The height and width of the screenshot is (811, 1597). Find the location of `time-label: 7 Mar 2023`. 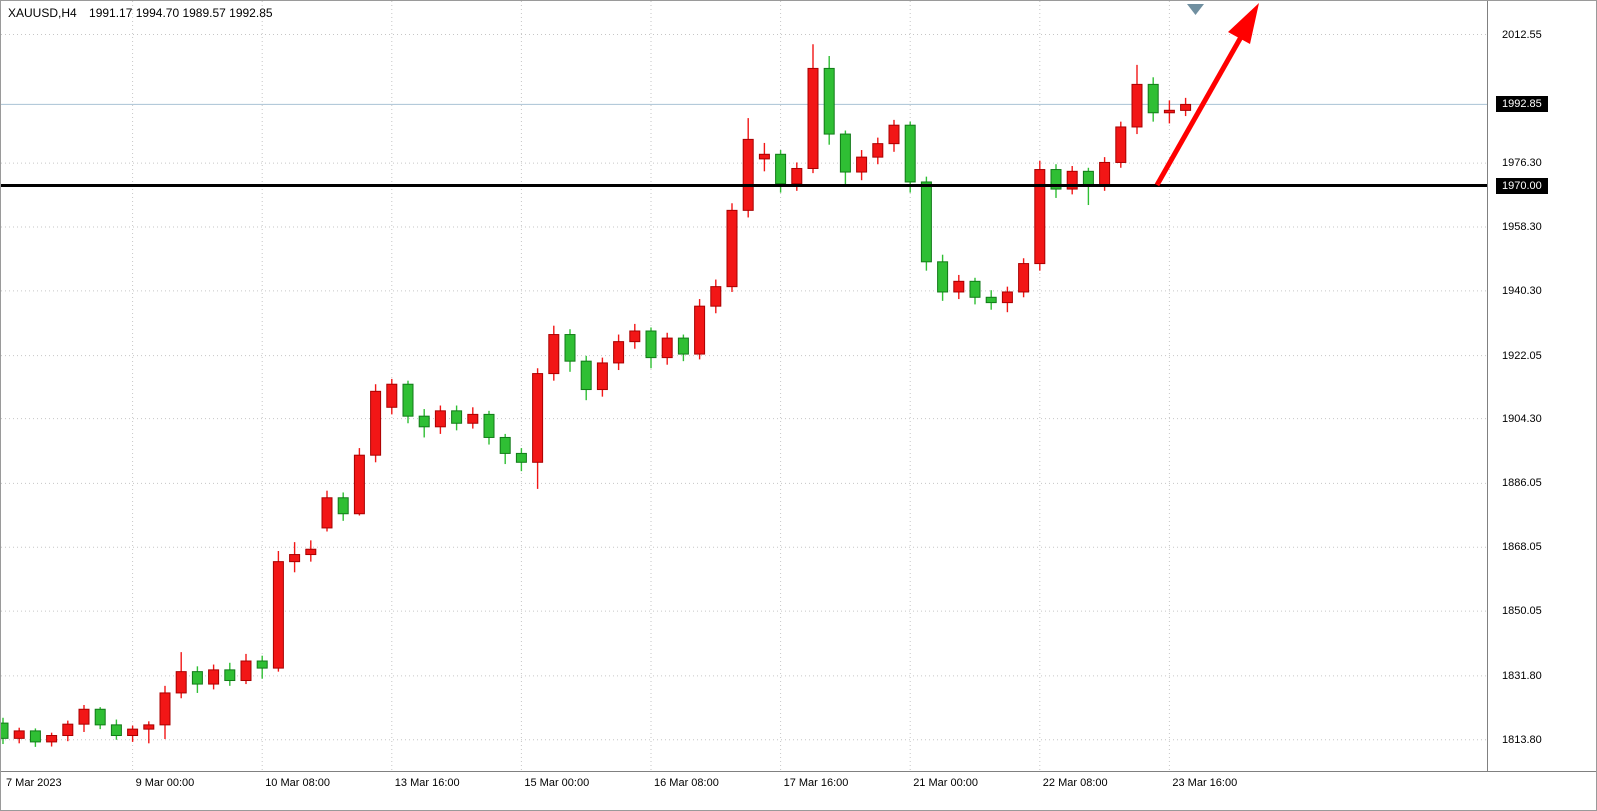

time-label: 7 Mar 2023 is located at coordinates (34, 783).